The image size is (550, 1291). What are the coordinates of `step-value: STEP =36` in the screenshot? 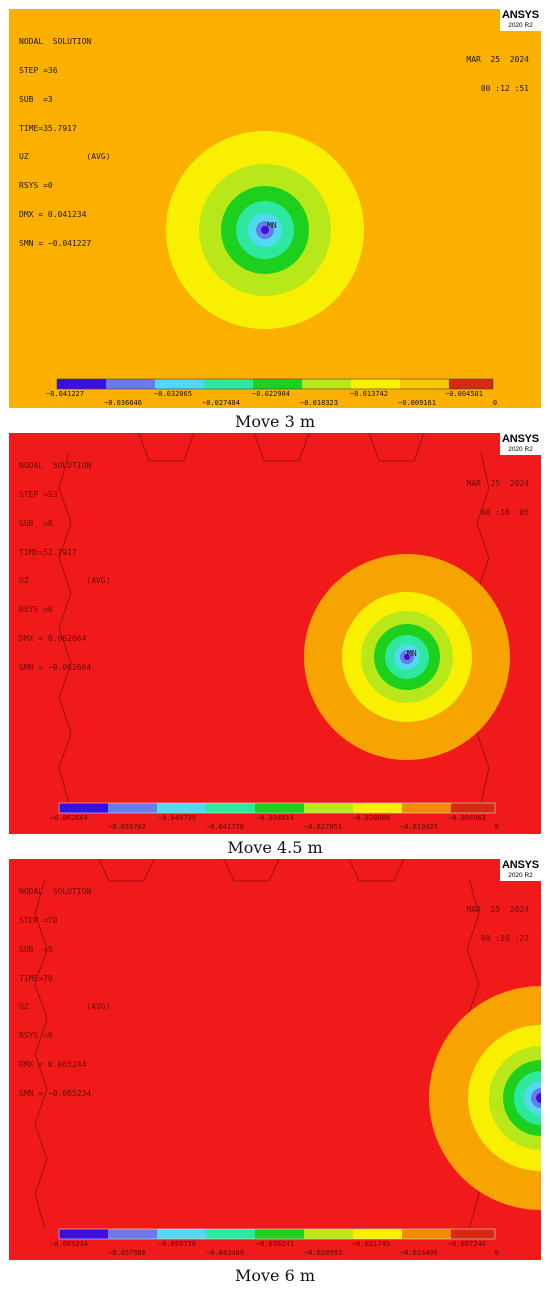 It's located at (38, 70).